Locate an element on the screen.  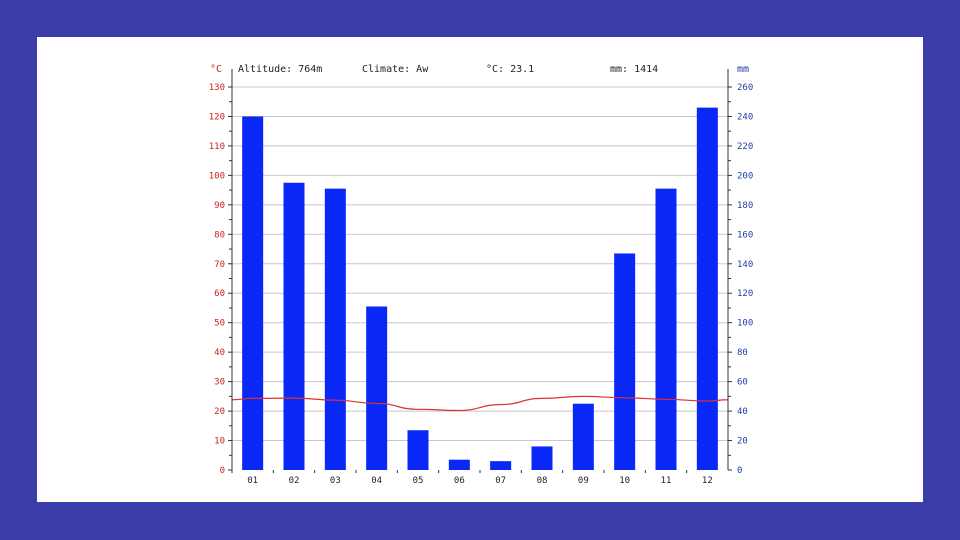
x-tick-label: 02 is located at coordinates (294, 481).